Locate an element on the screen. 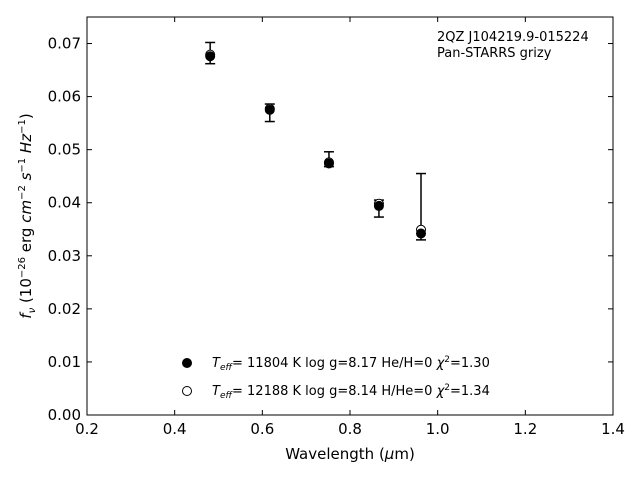  y-tick-label: 0.06 is located at coordinates (64, 97).